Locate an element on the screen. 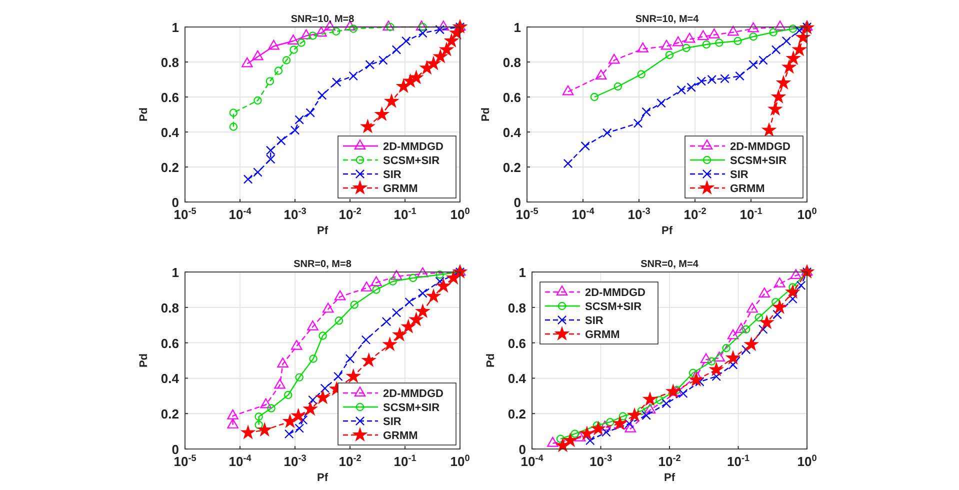 The height and width of the screenshot is (490, 959). chart-title: SNR=0, M=8 is located at coordinates (323, 264).